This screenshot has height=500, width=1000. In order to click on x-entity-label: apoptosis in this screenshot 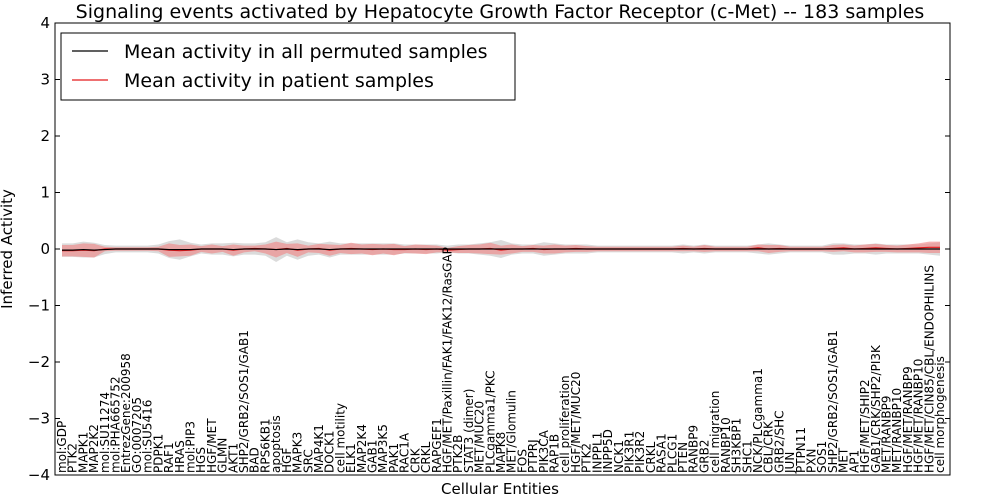, I will do `click(276, 444)`.